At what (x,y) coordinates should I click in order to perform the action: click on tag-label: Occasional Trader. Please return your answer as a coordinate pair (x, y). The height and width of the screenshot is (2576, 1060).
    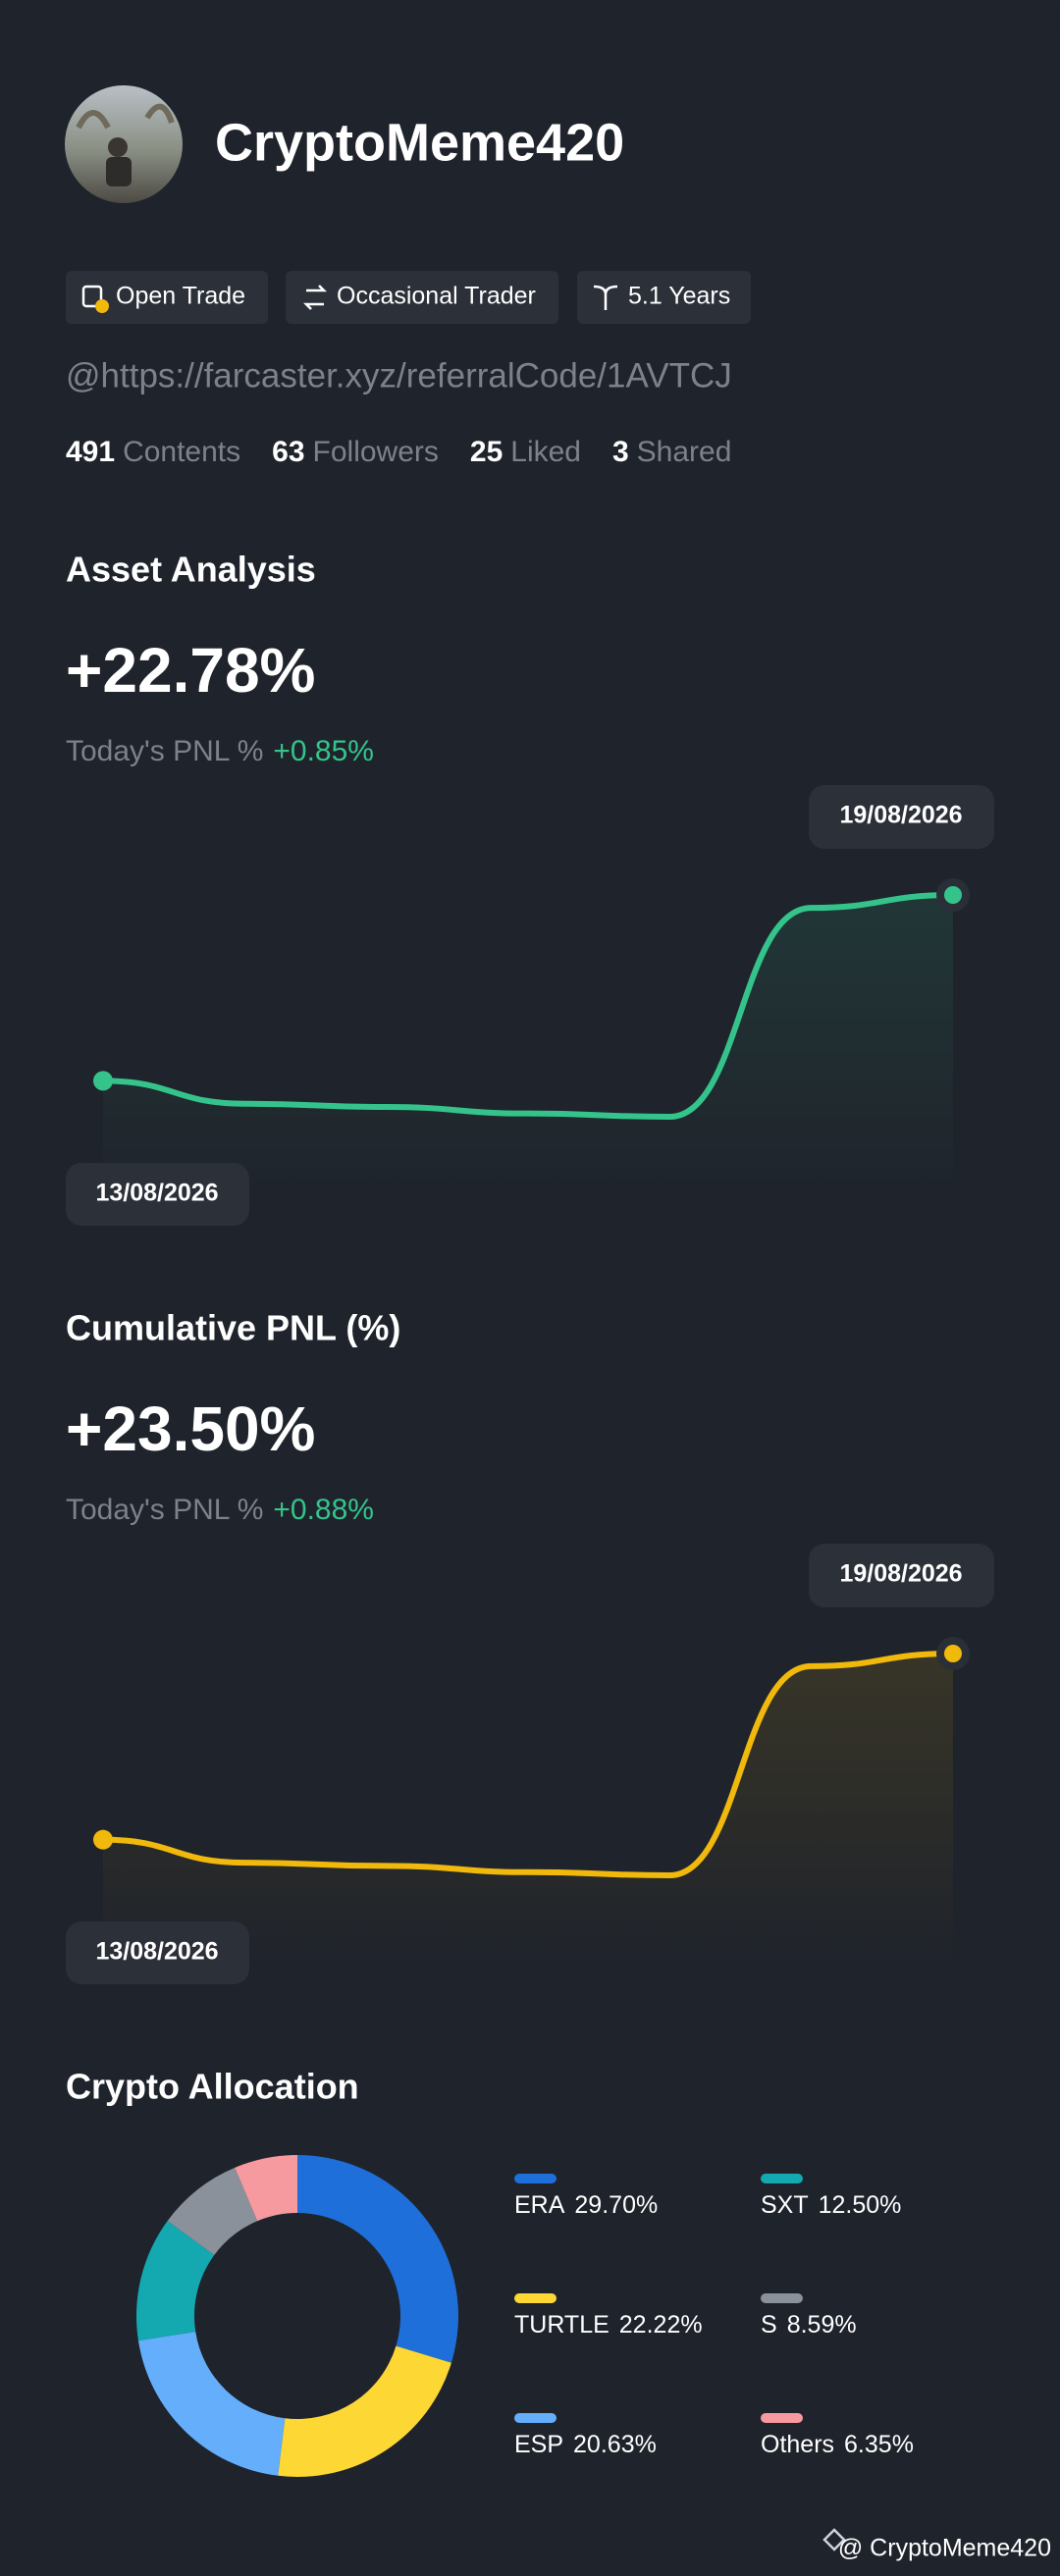
    Looking at the image, I should click on (437, 296).